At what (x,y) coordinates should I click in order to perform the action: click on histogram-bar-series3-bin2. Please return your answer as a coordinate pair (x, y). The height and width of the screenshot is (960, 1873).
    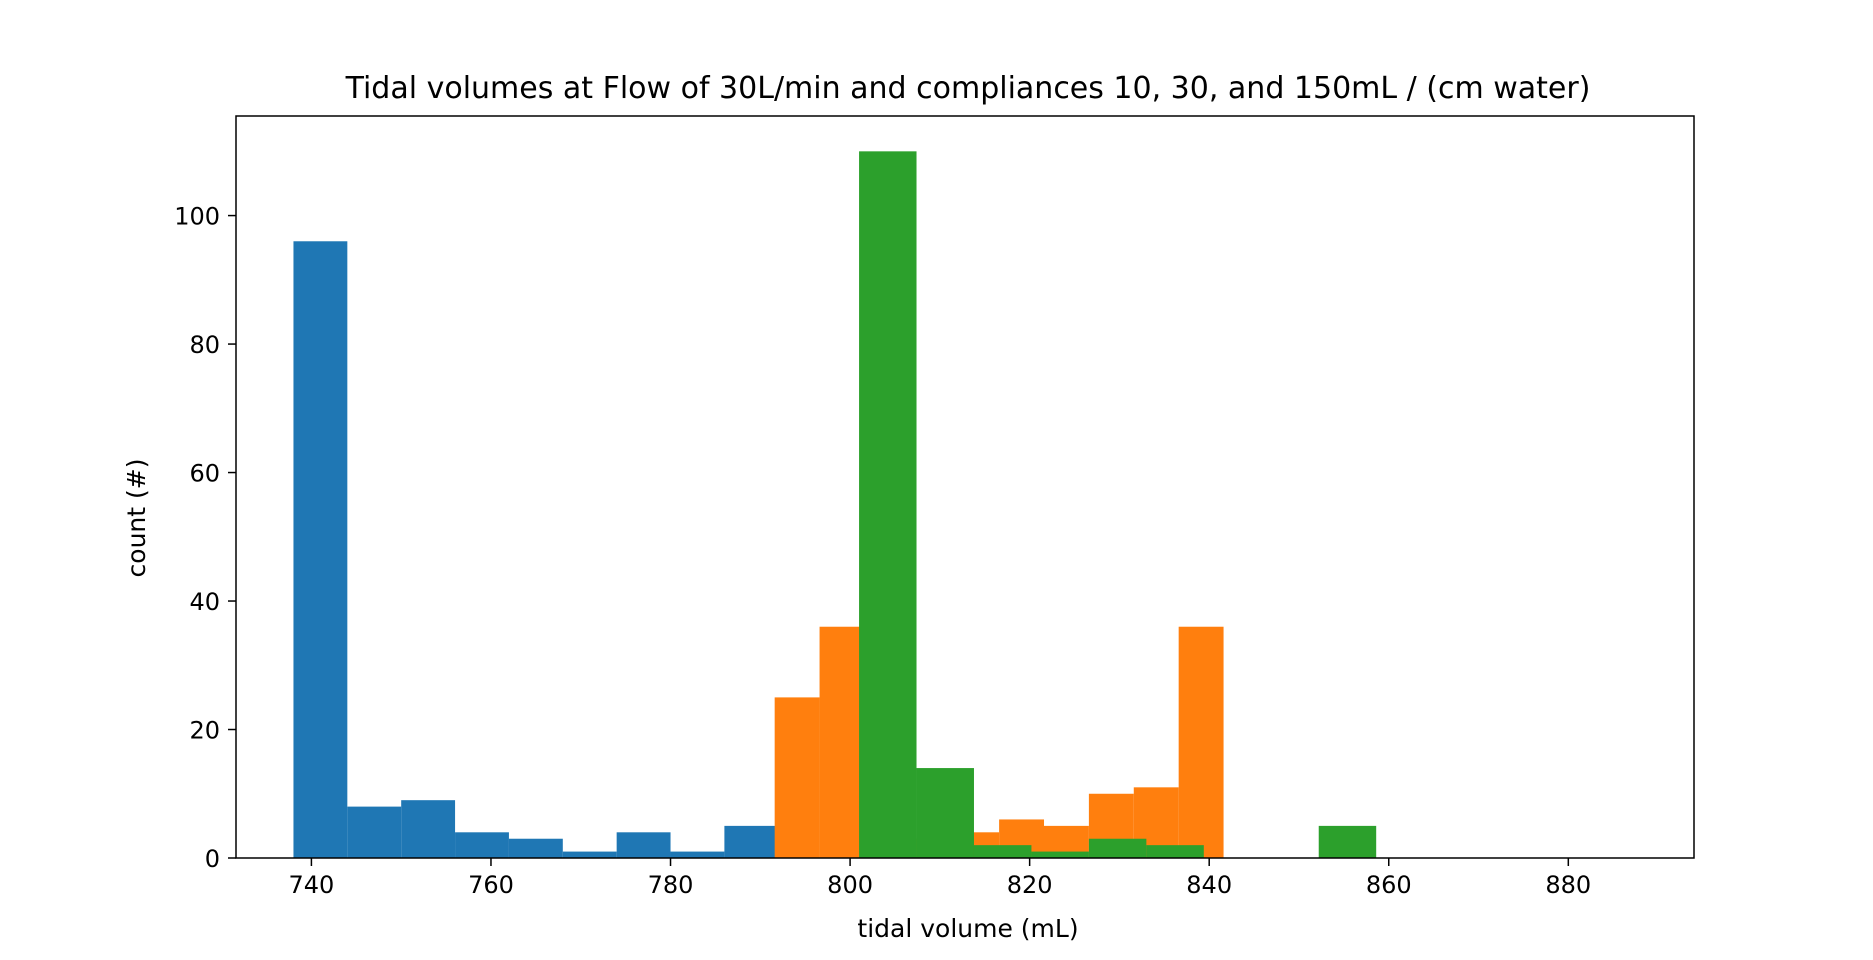
    Looking at the image, I should click on (945, 813).